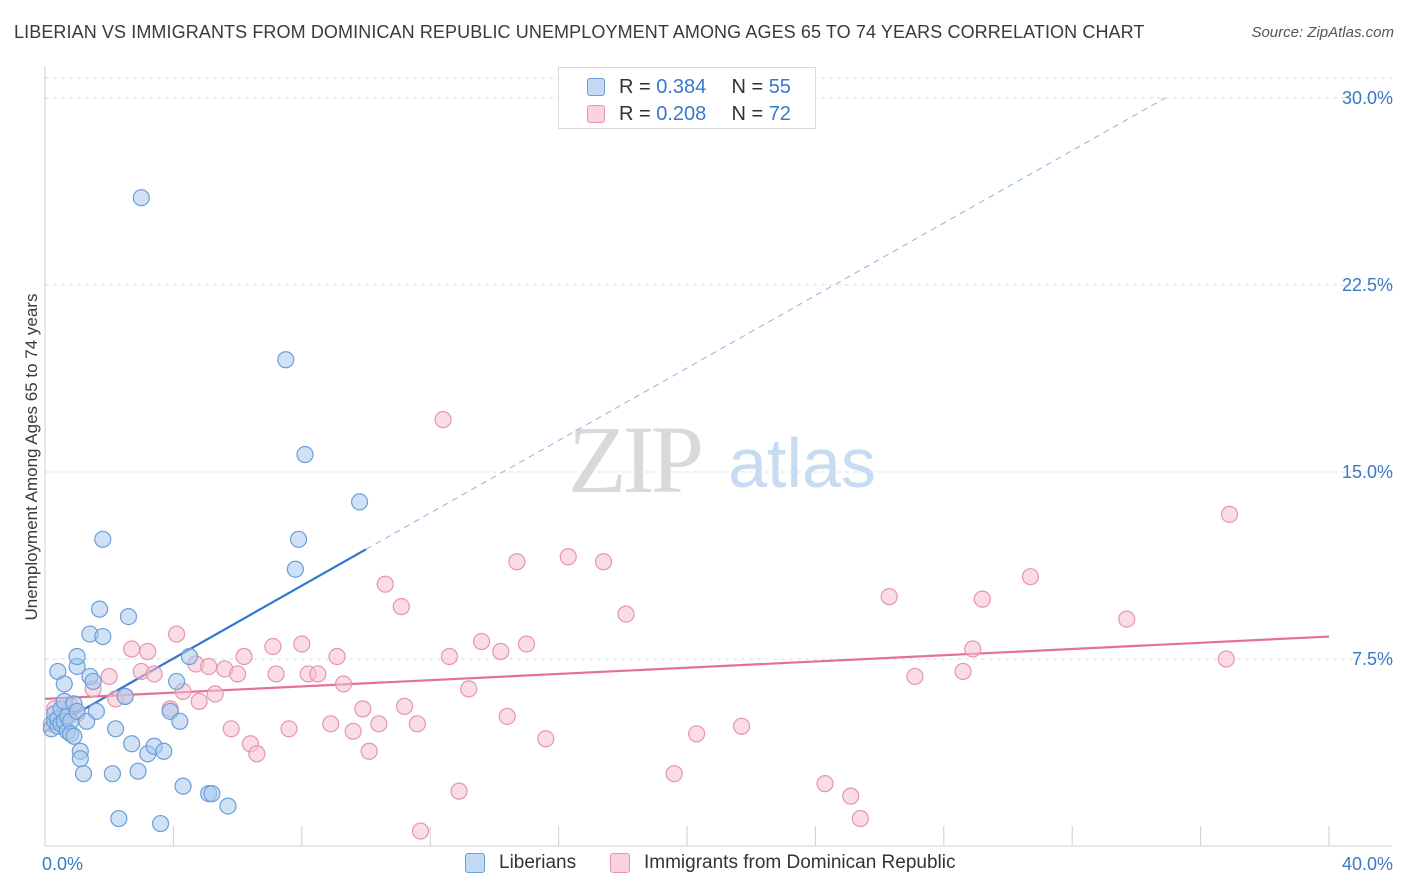 The width and height of the screenshot is (1406, 892). I want to click on bottom-legend-label: Liberians, so click(538, 862).